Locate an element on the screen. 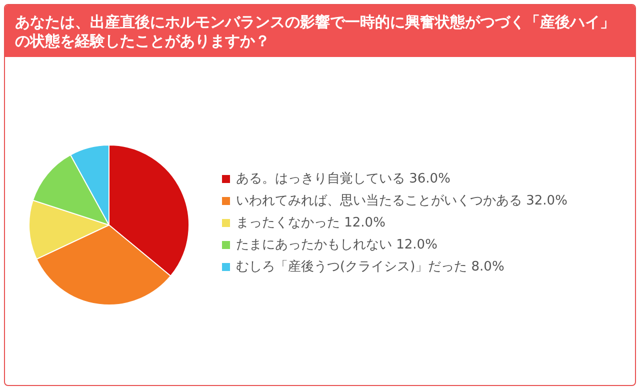  chart-title: あなたは、出産直後にホルモンバランスの影響で一時的に興奮状態がつづく「産後ハイ」の状態を経験したことがありますか？ is located at coordinates (320, 31).